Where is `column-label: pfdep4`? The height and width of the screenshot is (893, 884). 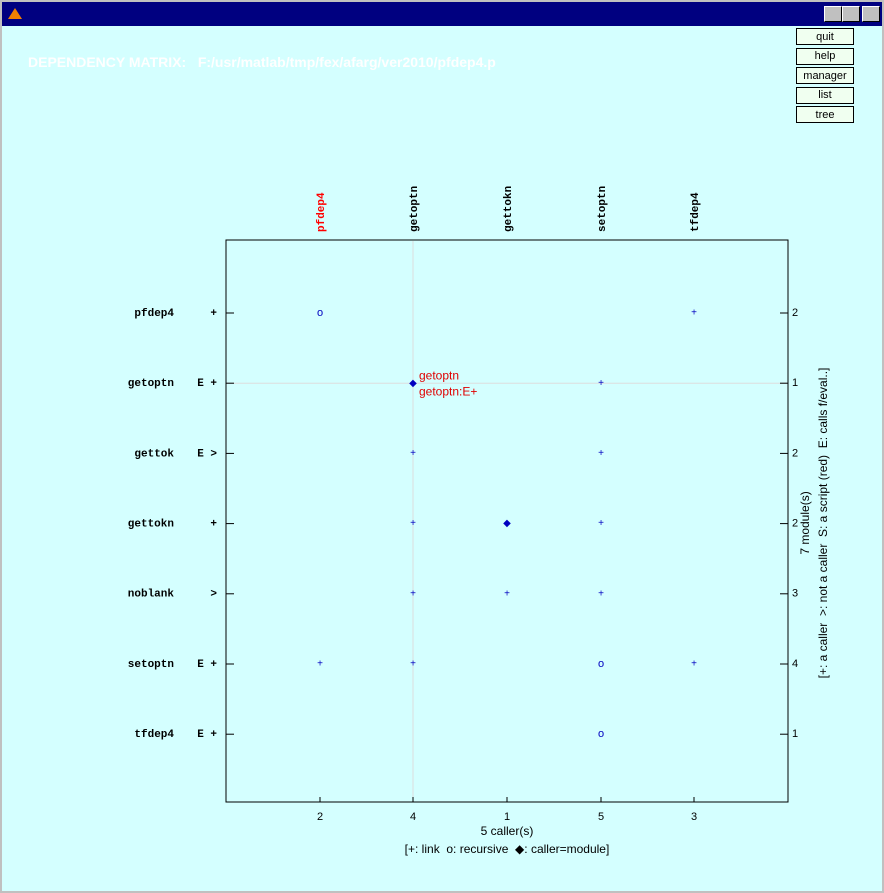 column-label: pfdep4 is located at coordinates (322, 212).